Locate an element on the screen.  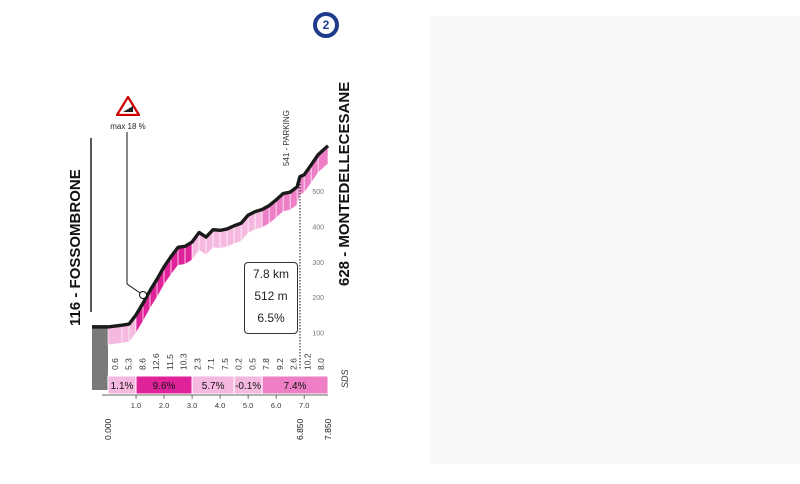
max-grade-sign: max 18 % is located at coordinates (128, 112).